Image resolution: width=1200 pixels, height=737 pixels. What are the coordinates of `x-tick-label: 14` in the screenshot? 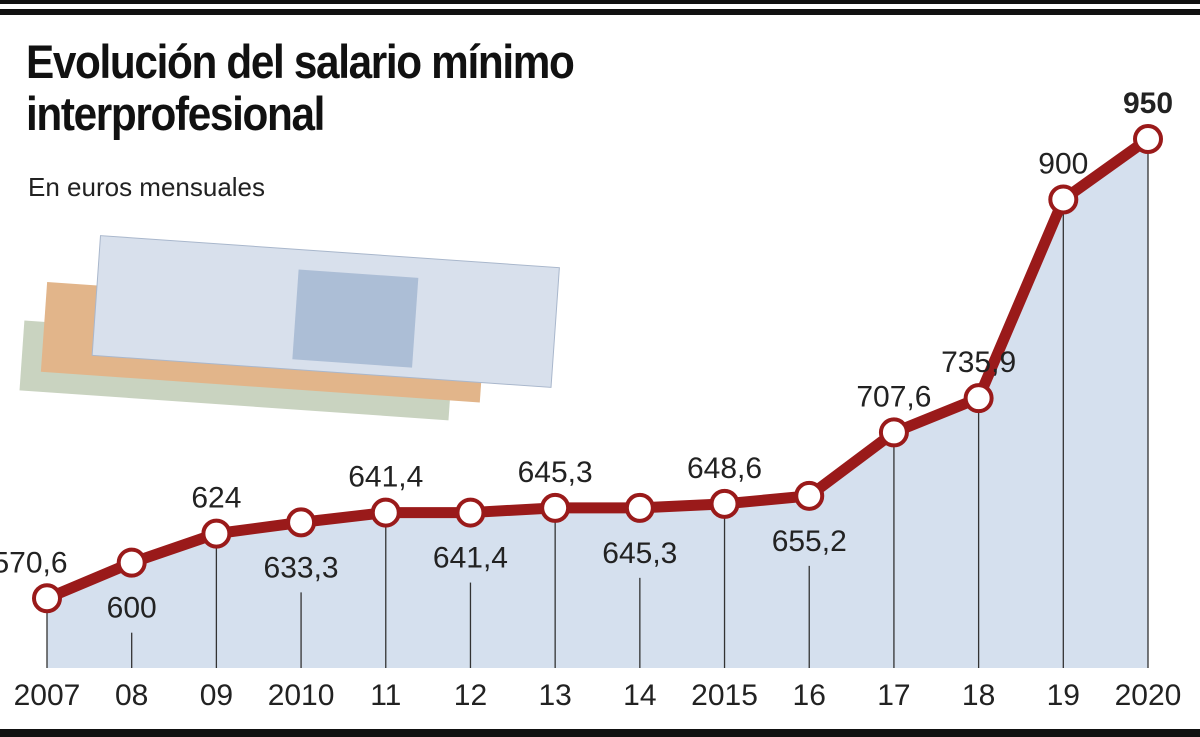 It's located at (639, 695).